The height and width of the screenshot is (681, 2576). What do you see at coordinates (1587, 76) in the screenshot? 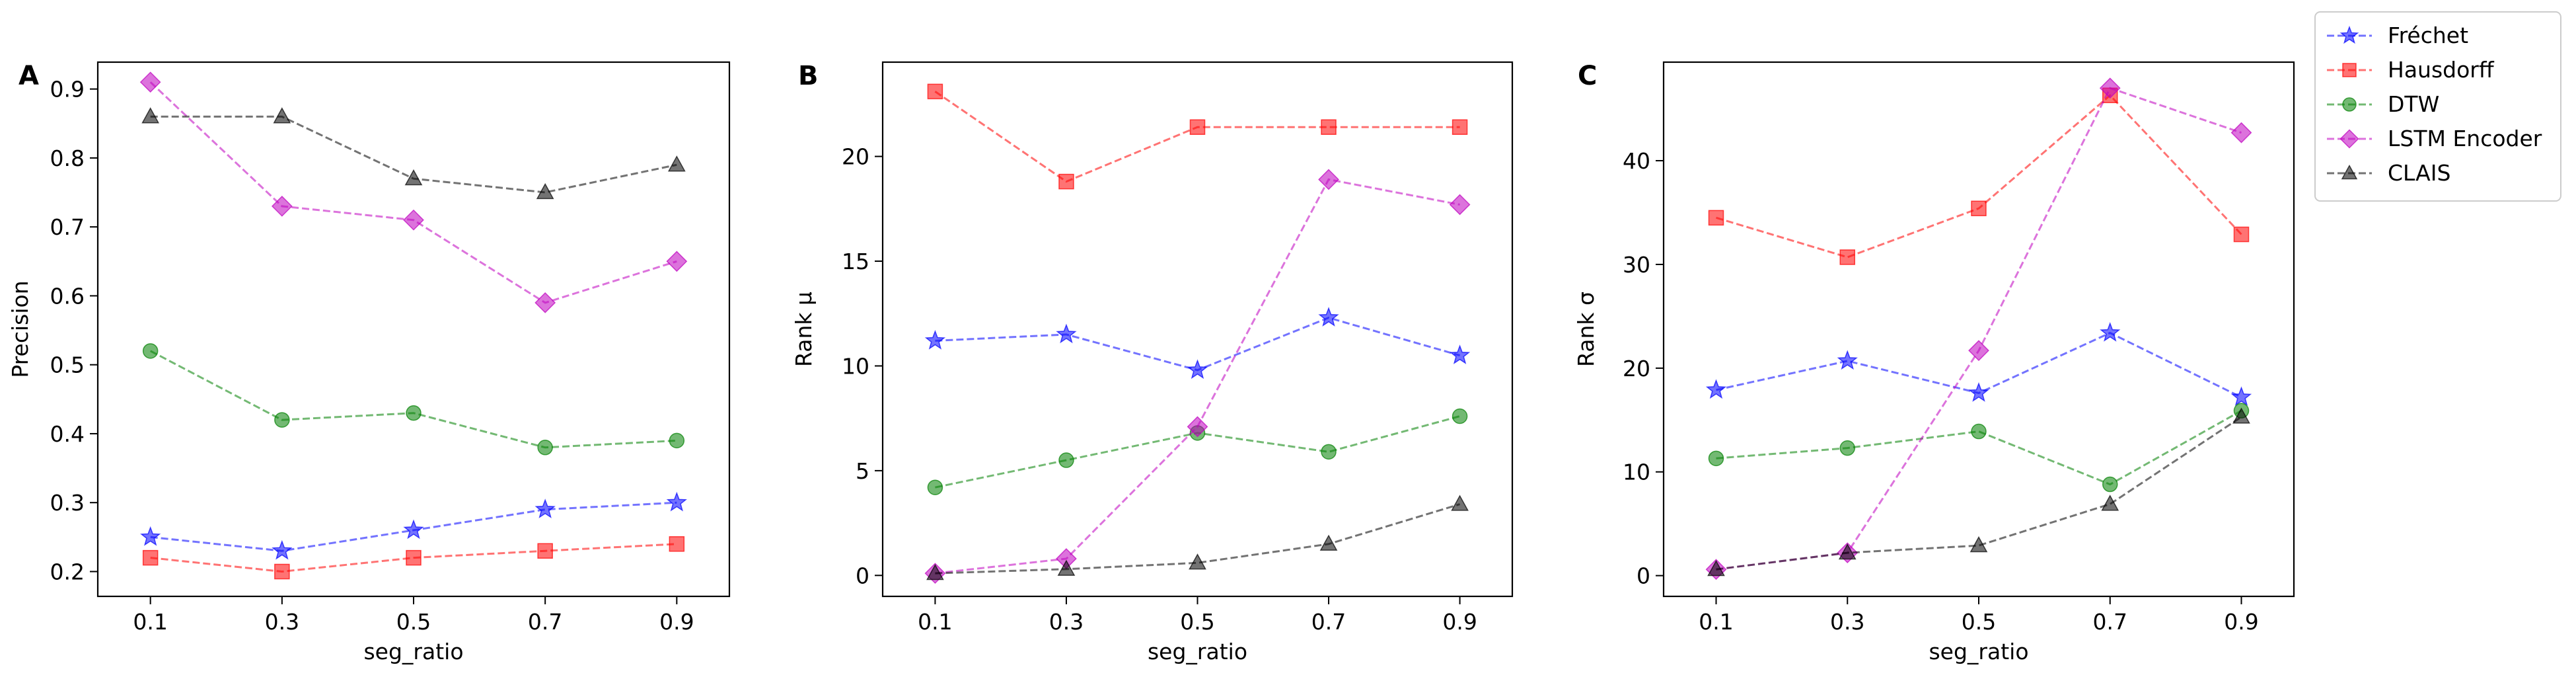
I see `panel-label: C` at bounding box center [1587, 76].